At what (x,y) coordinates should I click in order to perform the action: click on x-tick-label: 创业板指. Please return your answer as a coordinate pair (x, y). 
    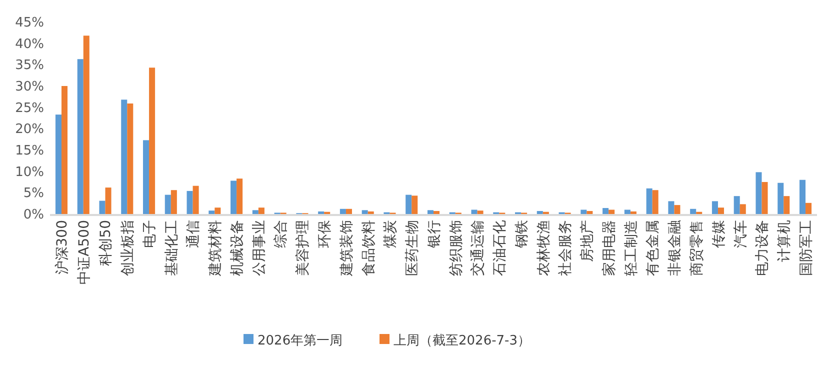
    Looking at the image, I should click on (128, 248).